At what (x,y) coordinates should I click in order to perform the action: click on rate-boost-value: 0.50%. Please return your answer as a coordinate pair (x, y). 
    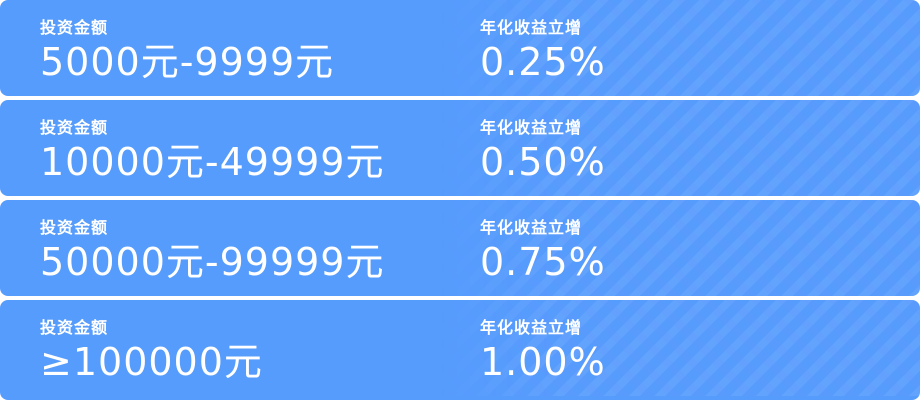
    Looking at the image, I should click on (543, 162).